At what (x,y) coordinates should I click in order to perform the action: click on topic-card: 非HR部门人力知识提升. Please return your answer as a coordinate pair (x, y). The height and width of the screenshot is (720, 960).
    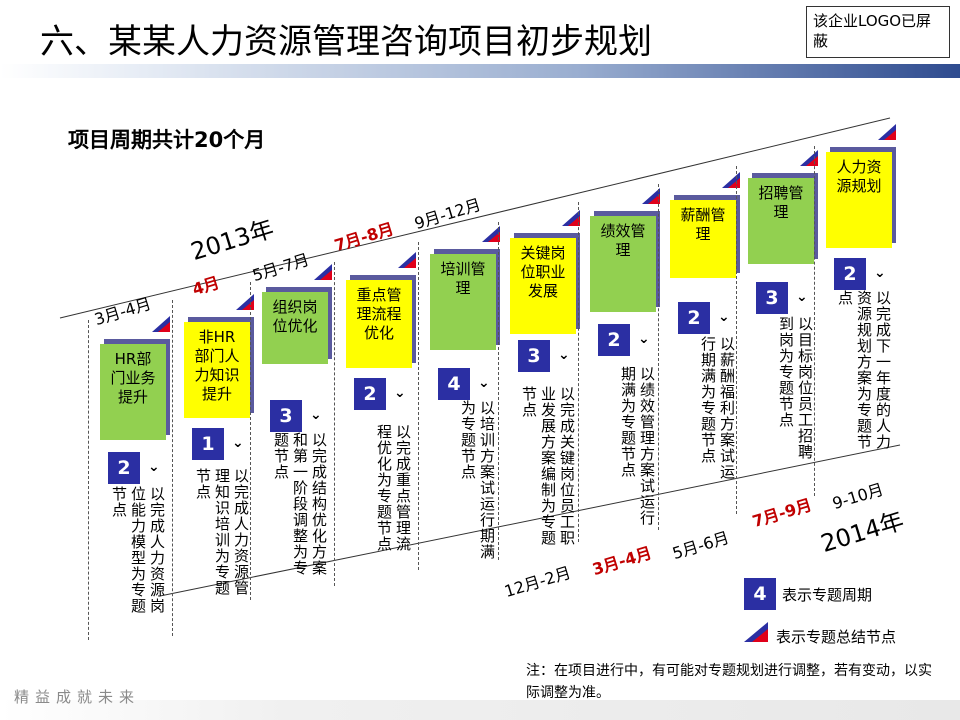
    Looking at the image, I should click on (217, 370).